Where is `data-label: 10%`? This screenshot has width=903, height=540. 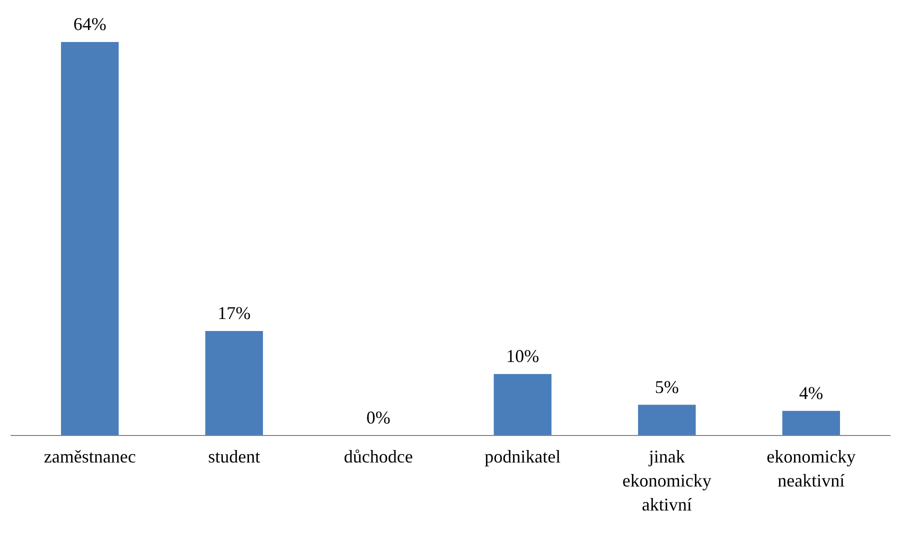
data-label: 10% is located at coordinates (523, 356).